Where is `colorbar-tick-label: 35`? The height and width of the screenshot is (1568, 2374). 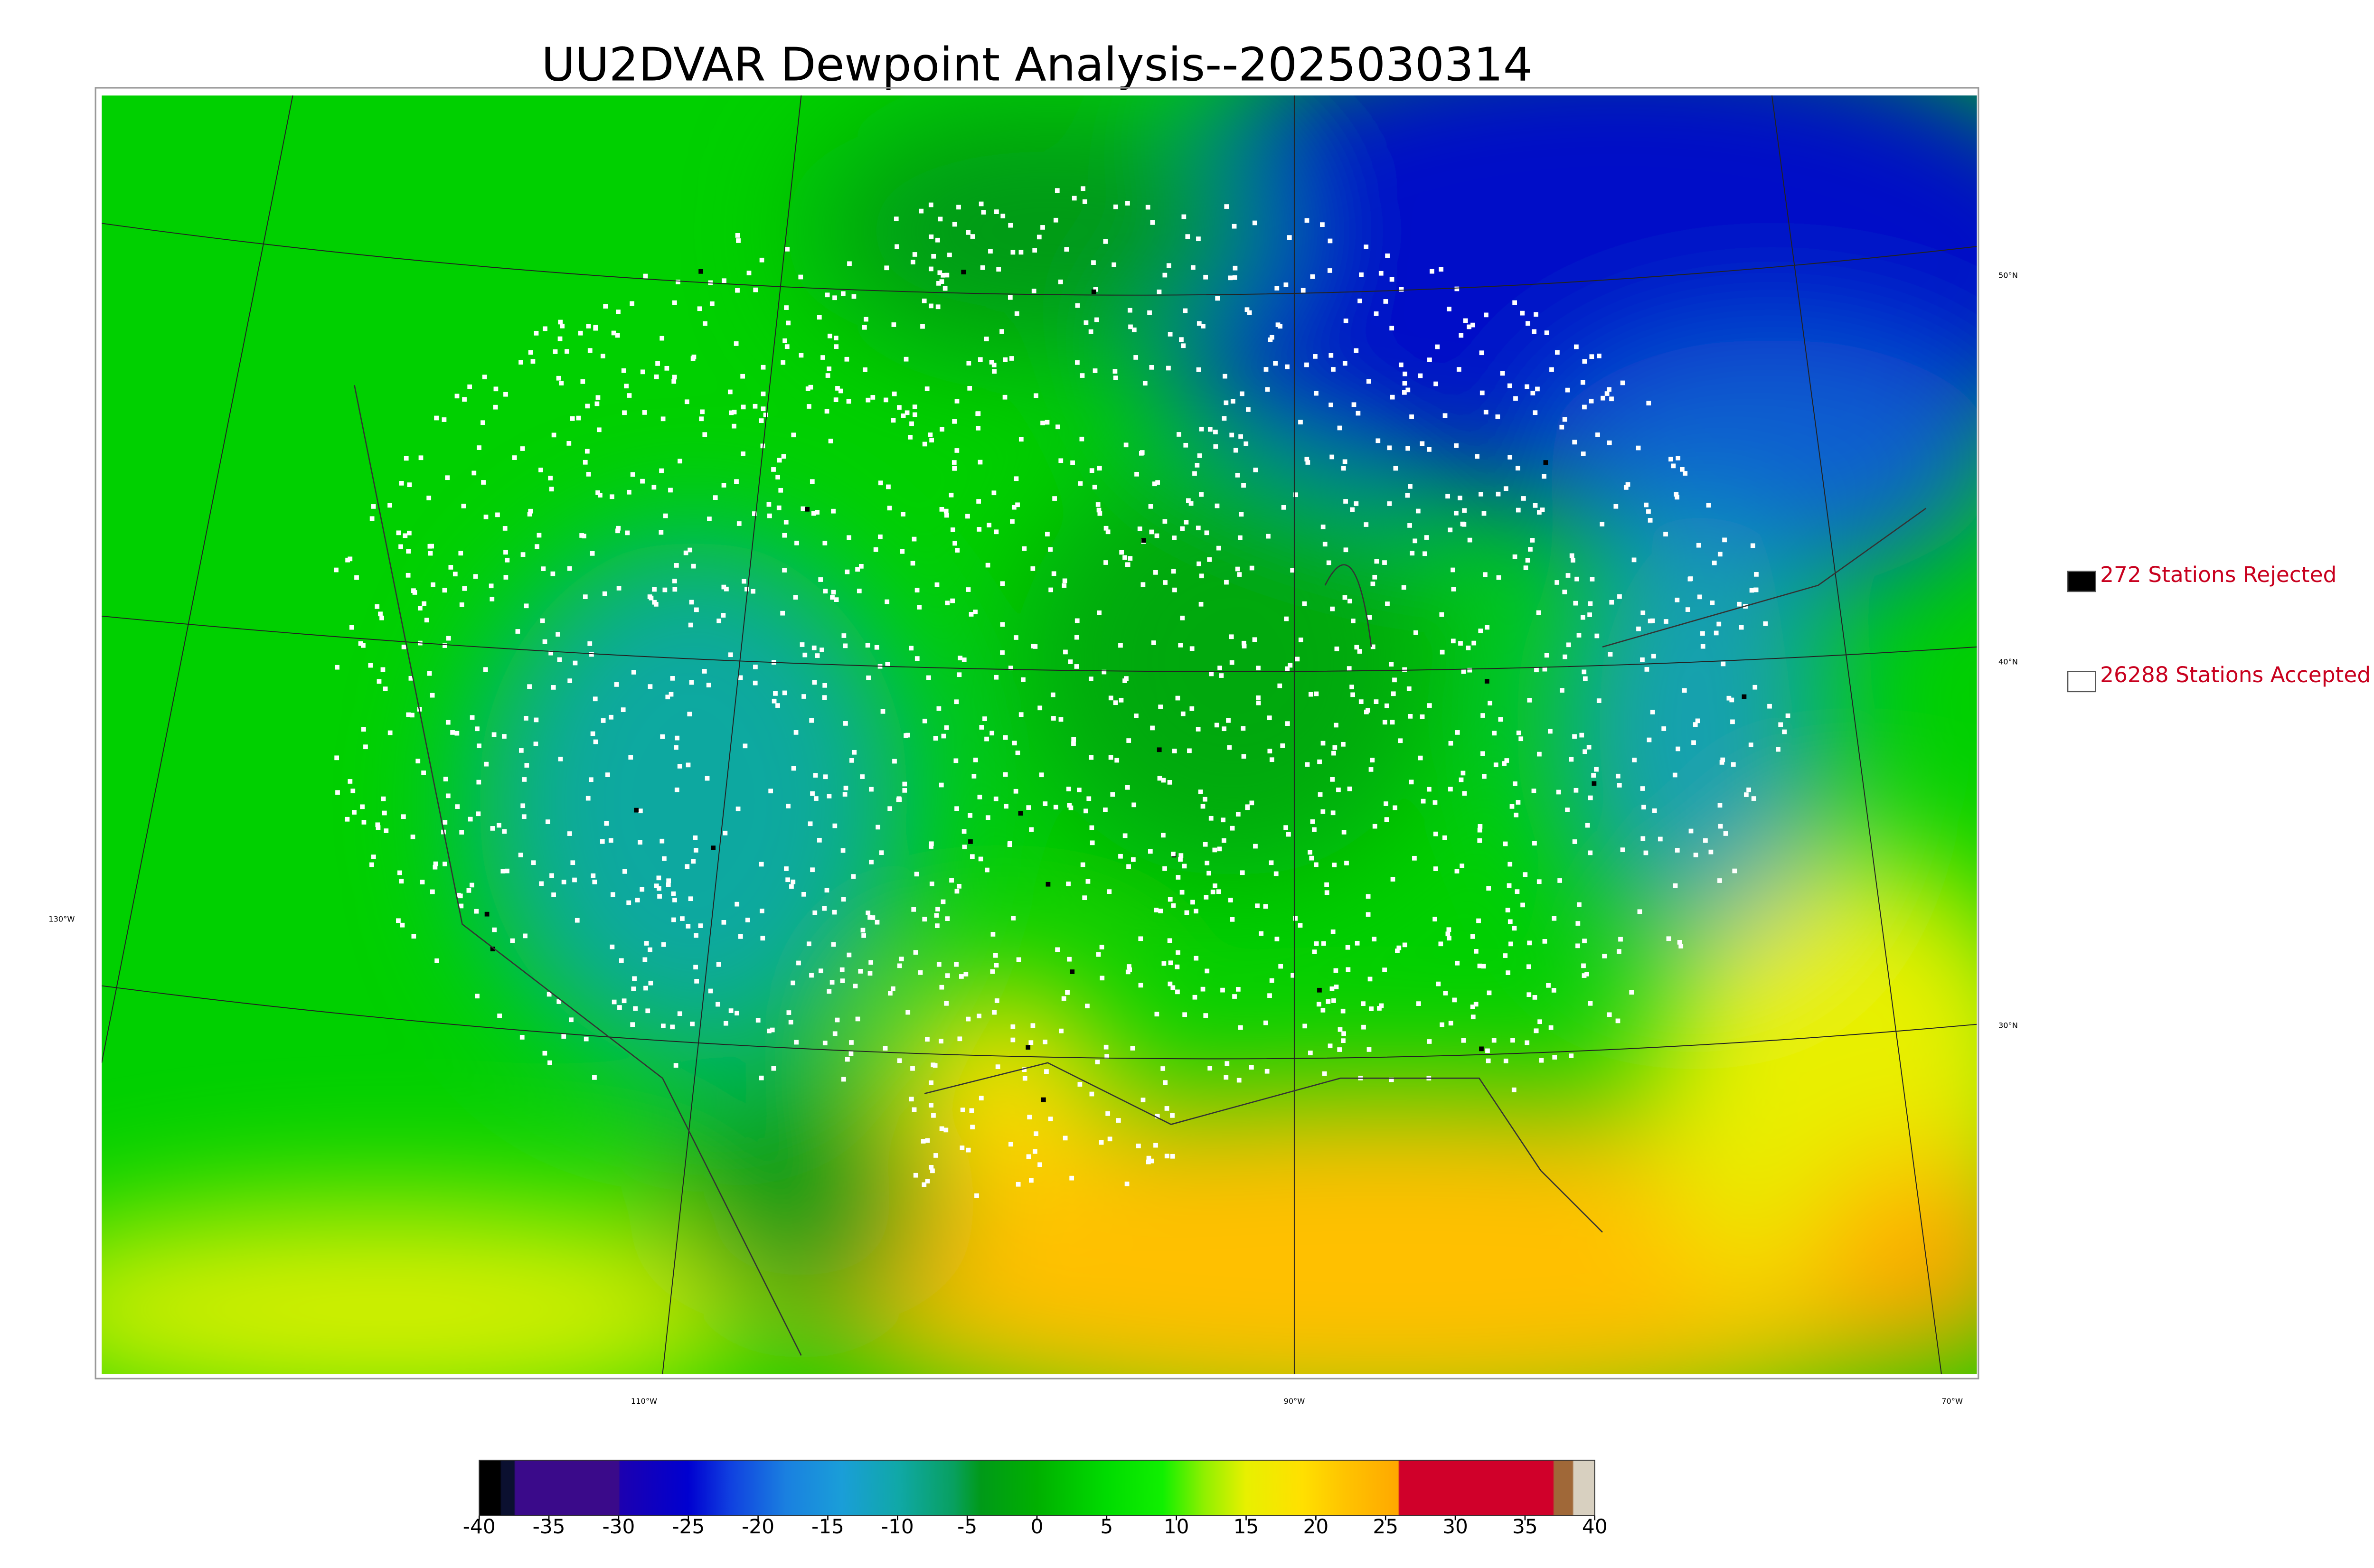
colorbar-tick-label: 35 is located at coordinates (1525, 1527).